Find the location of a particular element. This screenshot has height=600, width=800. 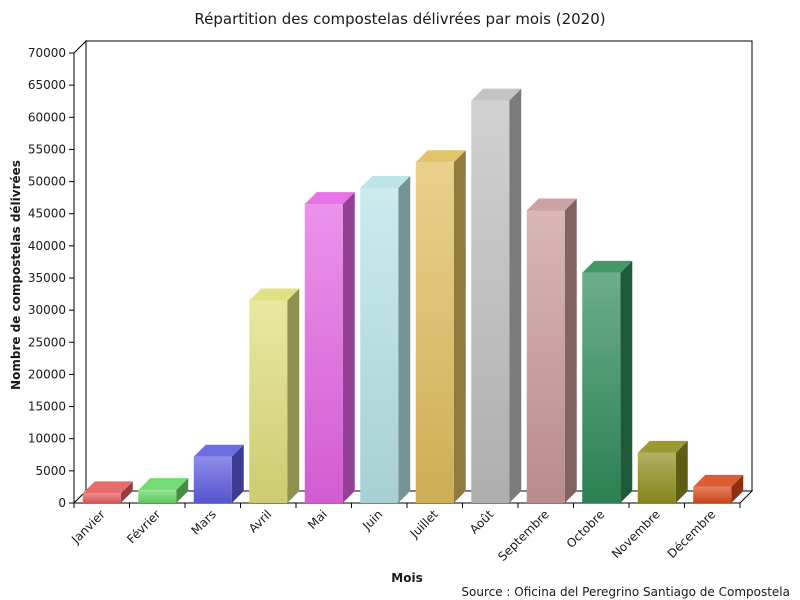

y-tick-label: 10000 is located at coordinates (47, 439).